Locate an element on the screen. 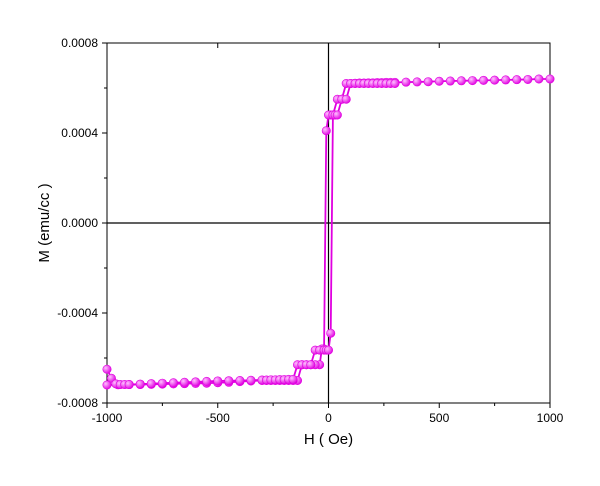 This screenshot has width=600, height=486. y-tick-label: 0.0008 is located at coordinates (79, 43).